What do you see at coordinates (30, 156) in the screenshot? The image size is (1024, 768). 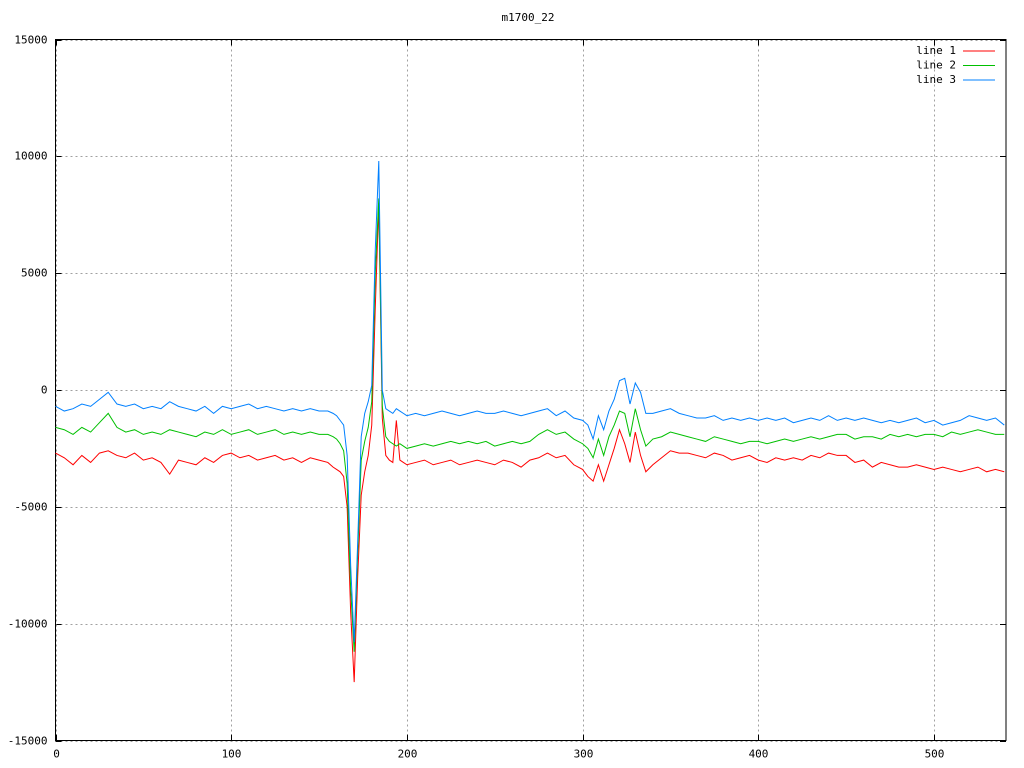 I see `y-tick-label: 10000` at bounding box center [30, 156].